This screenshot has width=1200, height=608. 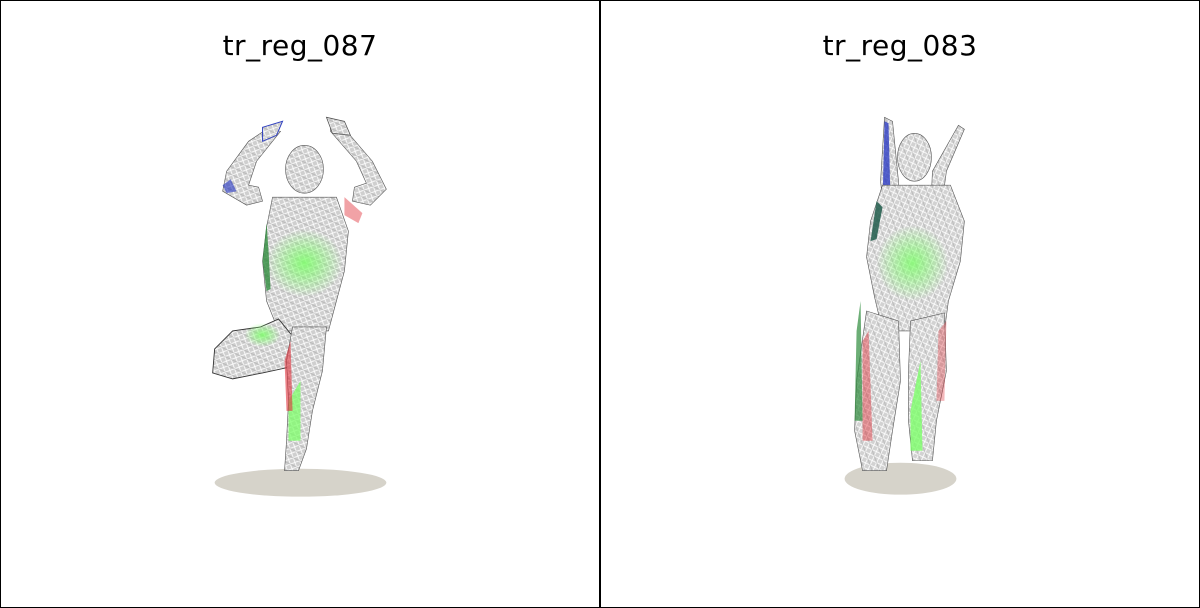 What do you see at coordinates (900, 45) in the screenshot?
I see `panel-title: tr_reg_083` at bounding box center [900, 45].